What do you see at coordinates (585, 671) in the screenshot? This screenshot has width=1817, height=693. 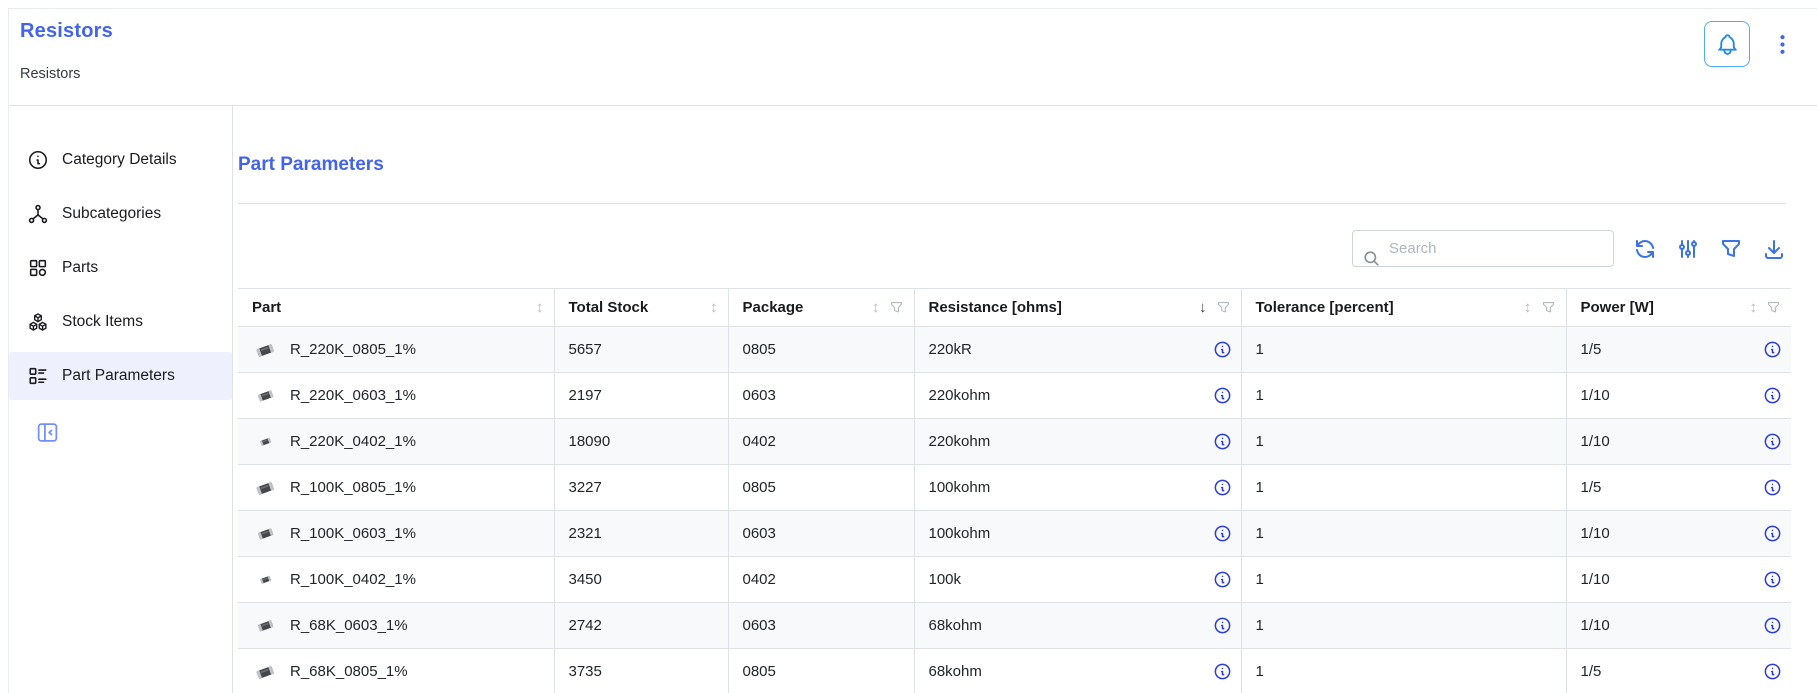 I see `total-stock-value: 3735` at bounding box center [585, 671].